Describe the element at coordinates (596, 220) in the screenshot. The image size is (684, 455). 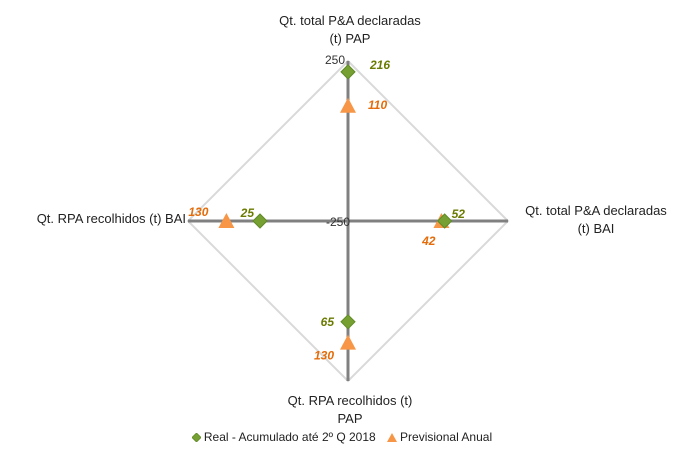
I see `axis-title-right: Qt. total P&A declaradas (t) BAI` at that location.